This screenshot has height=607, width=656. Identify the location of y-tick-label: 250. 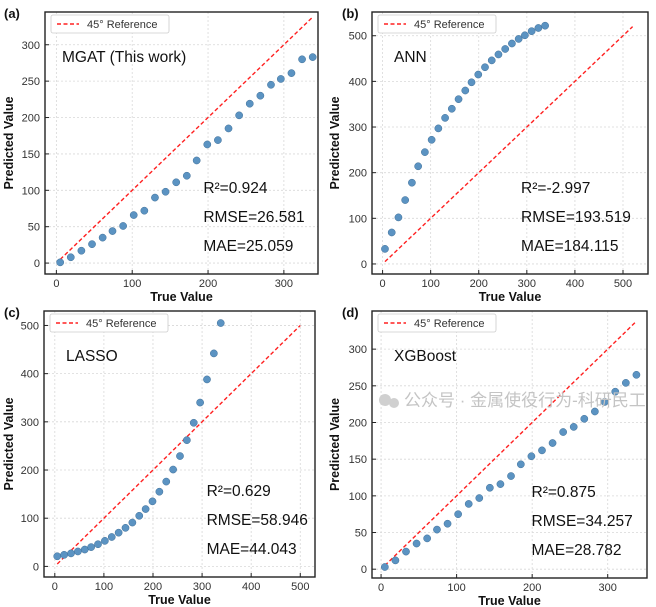
(31, 82).